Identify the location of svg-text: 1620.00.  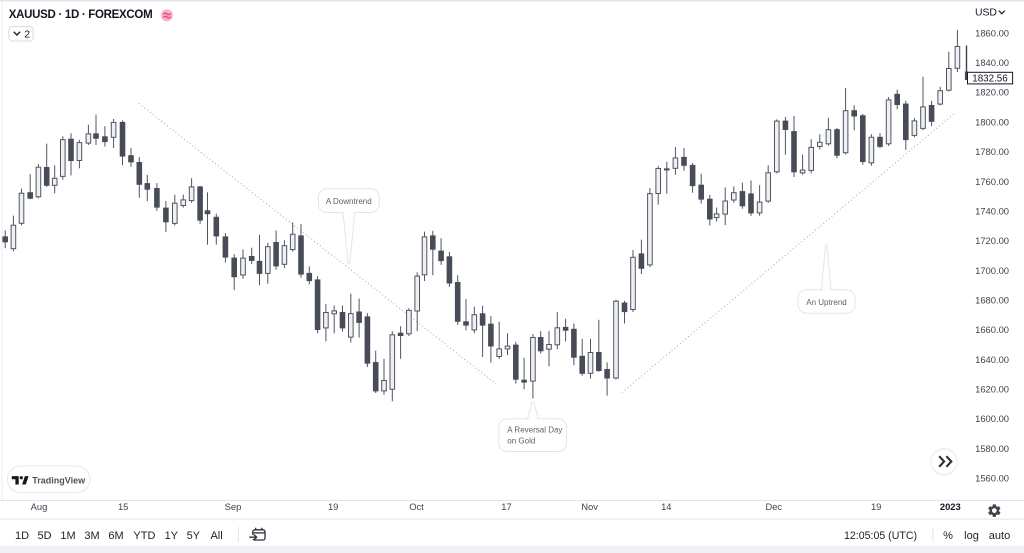
(992, 388).